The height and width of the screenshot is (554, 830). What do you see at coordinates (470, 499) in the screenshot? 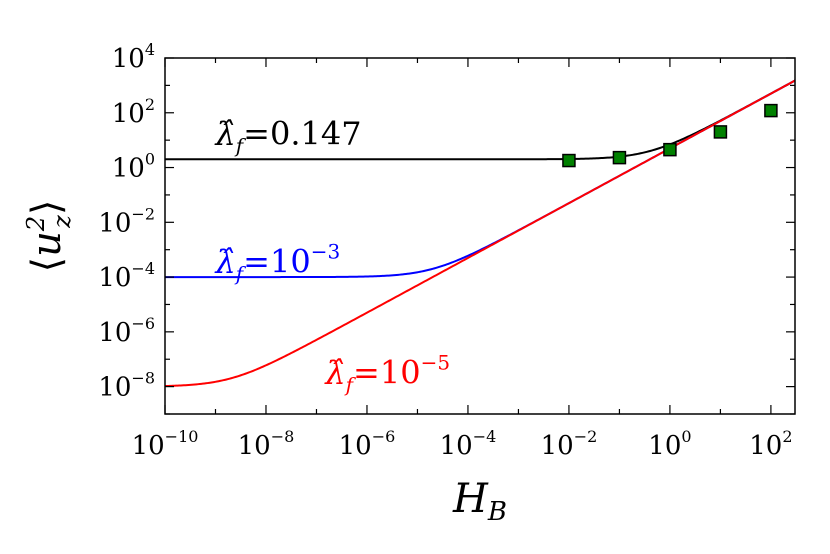
I see `x-axis-label-main: H` at bounding box center [470, 499].